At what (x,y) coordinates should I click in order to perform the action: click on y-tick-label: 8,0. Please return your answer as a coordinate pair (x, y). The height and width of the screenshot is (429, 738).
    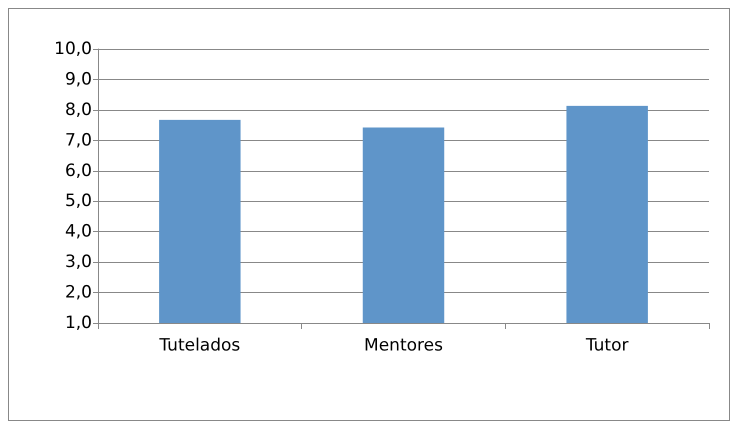
    Looking at the image, I should click on (78, 110).